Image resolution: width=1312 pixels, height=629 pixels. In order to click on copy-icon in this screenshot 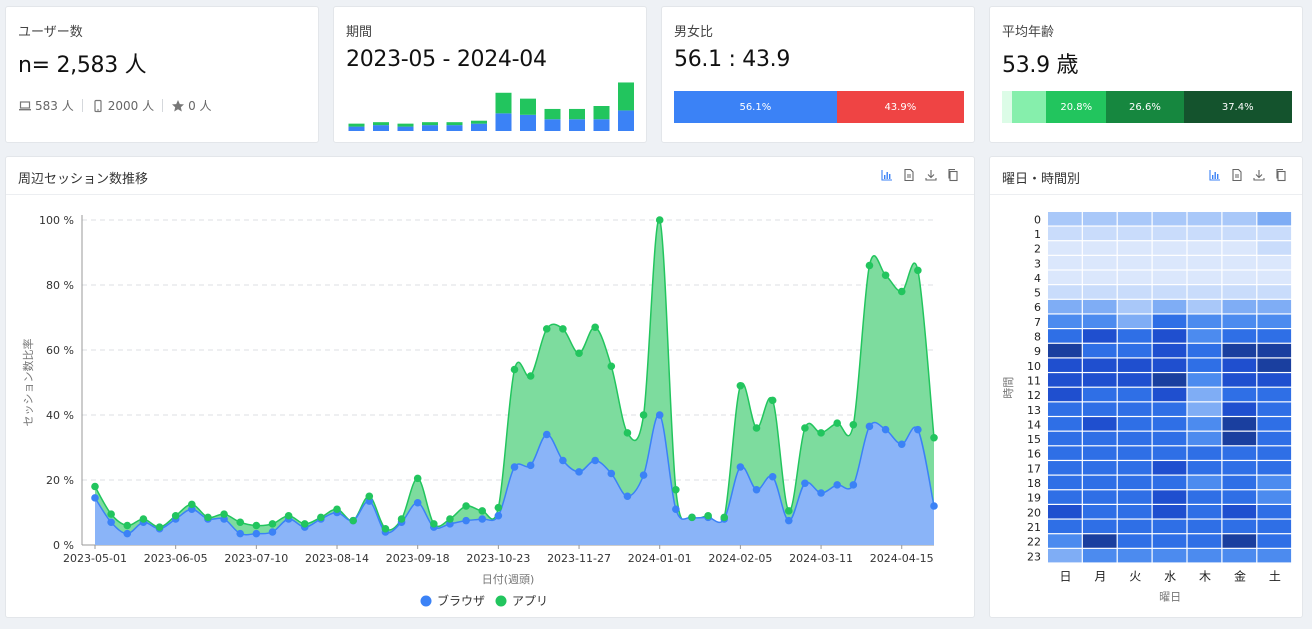, I will do `click(953, 175)`.